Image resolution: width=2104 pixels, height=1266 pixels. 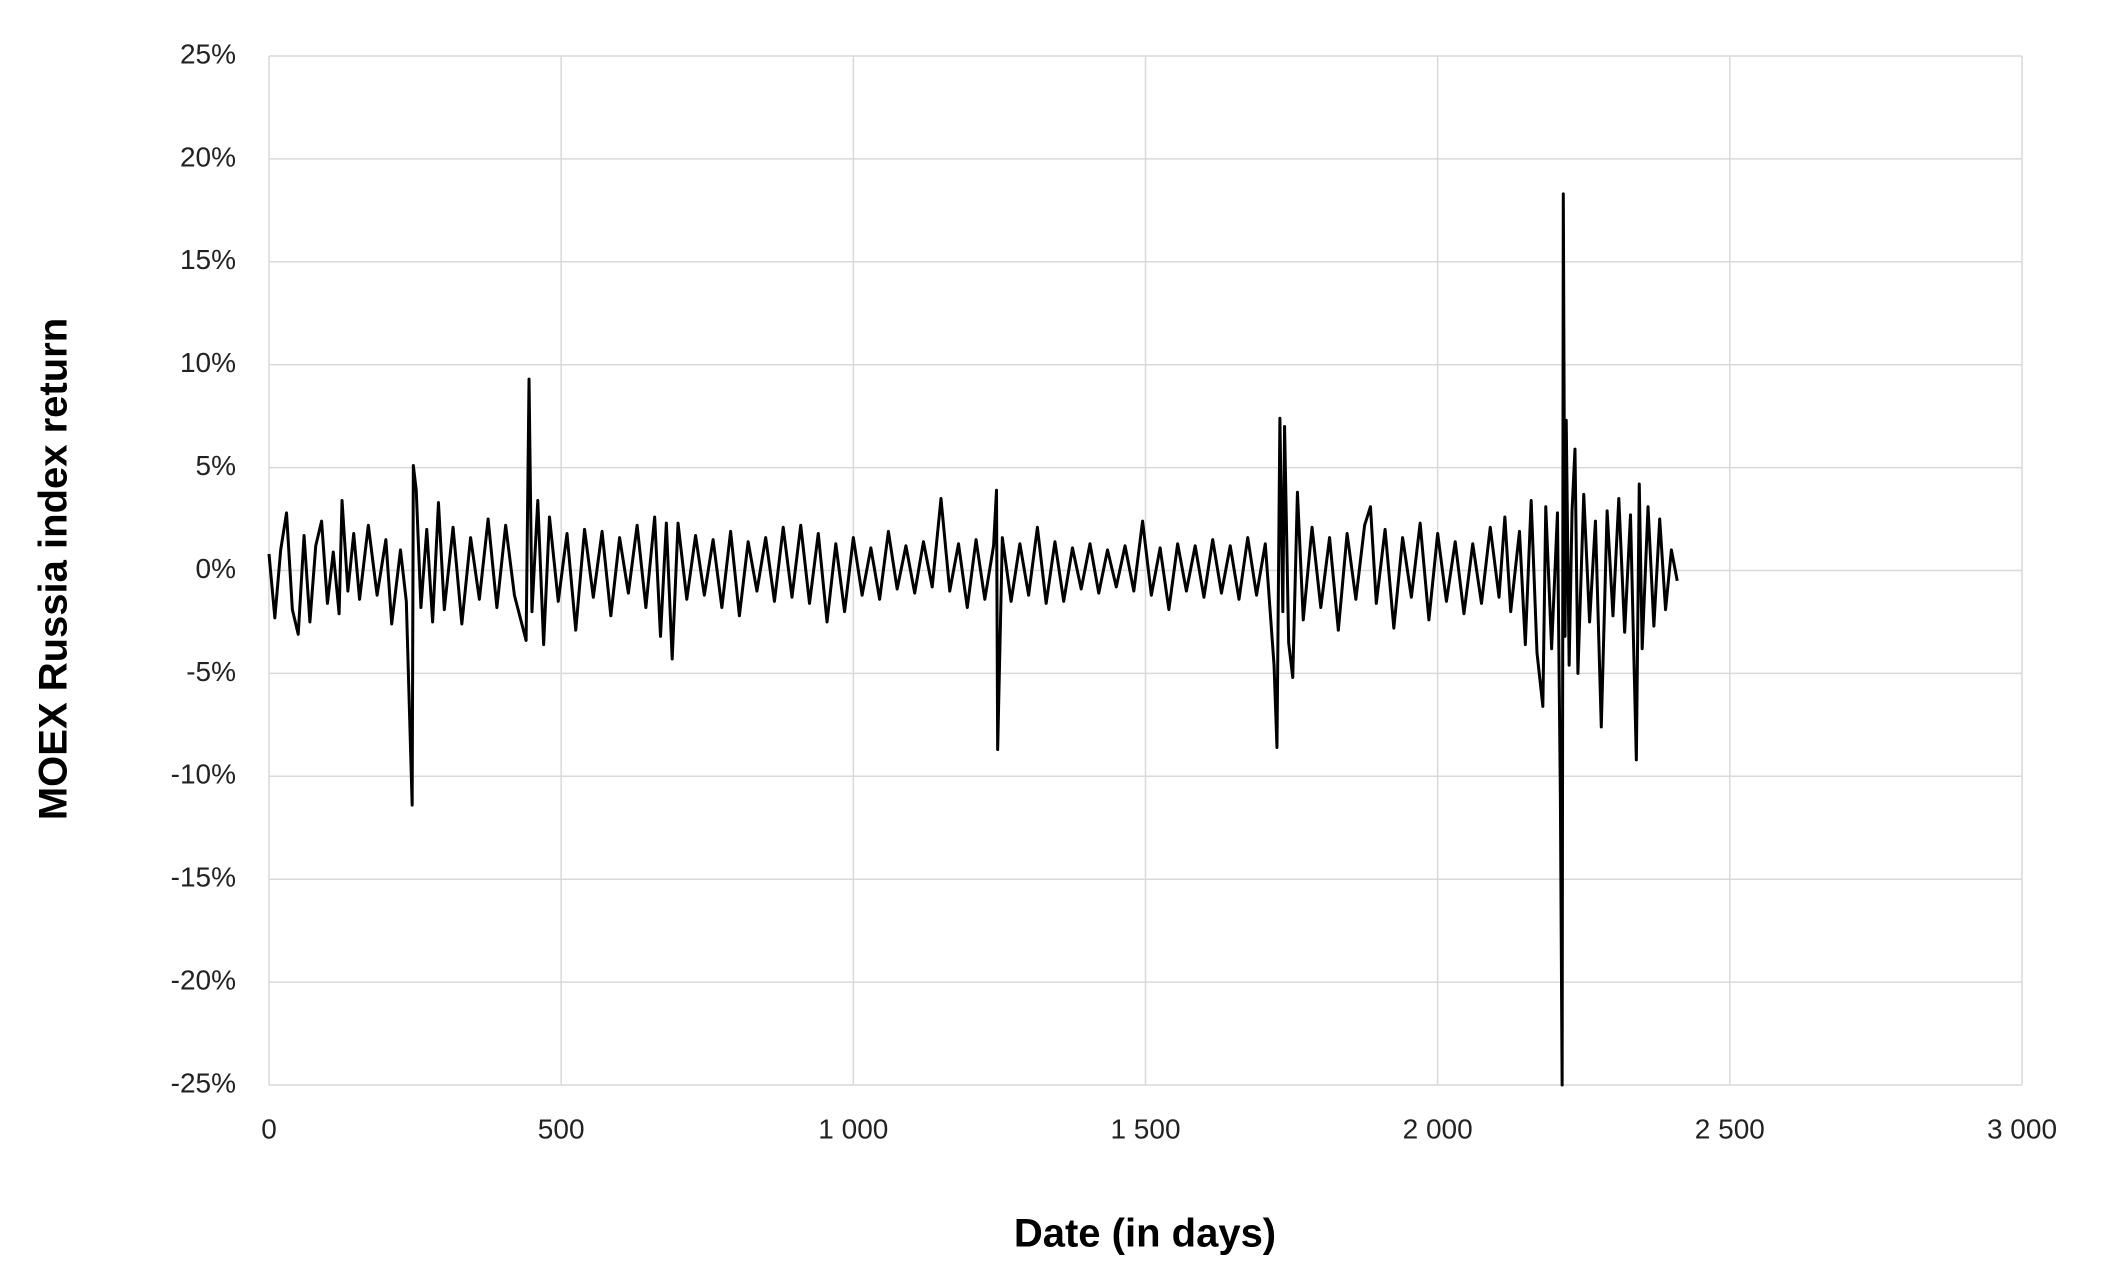 What do you see at coordinates (2022, 1128) in the screenshot?
I see `x-tick-label: 3 000` at bounding box center [2022, 1128].